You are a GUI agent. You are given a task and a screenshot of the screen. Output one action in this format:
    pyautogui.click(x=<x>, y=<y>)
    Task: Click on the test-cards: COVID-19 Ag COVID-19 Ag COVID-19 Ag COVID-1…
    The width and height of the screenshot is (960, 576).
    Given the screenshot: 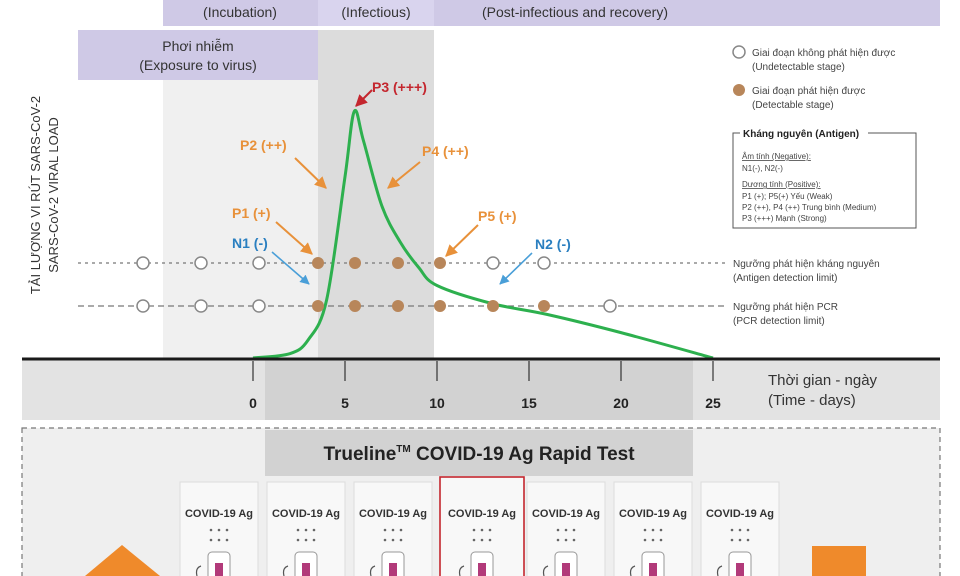 What is the action you would take?
    pyautogui.click(x=479, y=526)
    